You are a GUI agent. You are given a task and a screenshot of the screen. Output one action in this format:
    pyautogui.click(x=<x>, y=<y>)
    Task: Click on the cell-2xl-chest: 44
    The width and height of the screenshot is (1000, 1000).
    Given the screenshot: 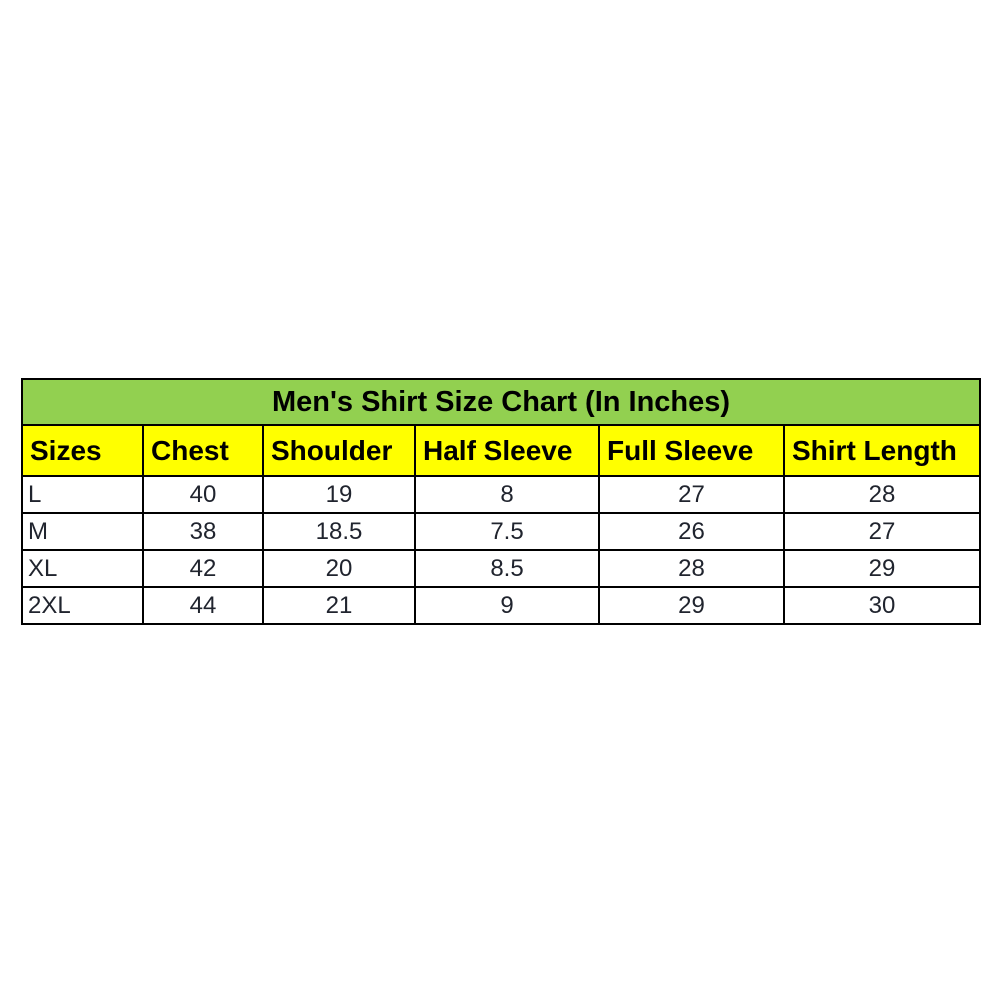 What is the action you would take?
    pyautogui.click(x=203, y=605)
    